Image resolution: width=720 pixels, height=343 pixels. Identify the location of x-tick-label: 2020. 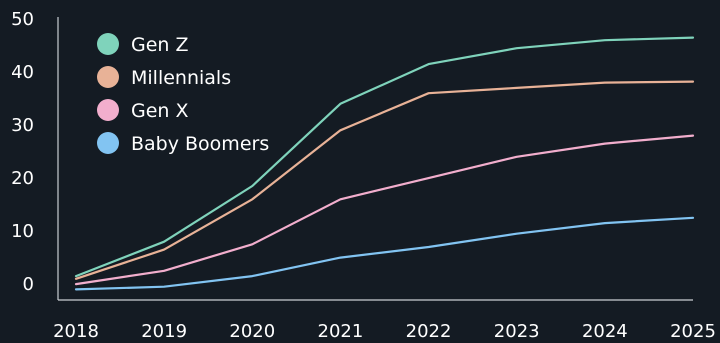
(252, 331).